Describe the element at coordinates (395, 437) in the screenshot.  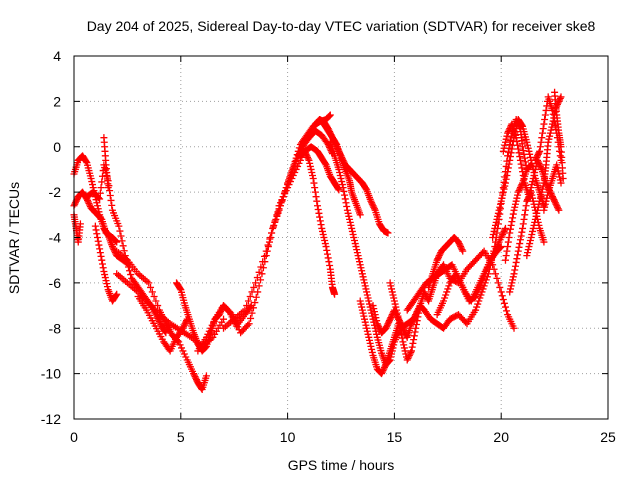
I see `x-tick-label: 15` at that location.